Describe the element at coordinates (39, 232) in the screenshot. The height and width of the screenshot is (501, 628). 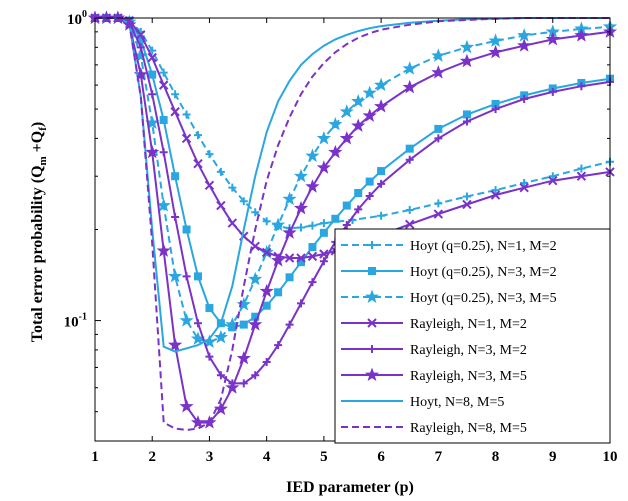
I see `y-axis-label: Total error probability (Qm +Qf)` at that location.